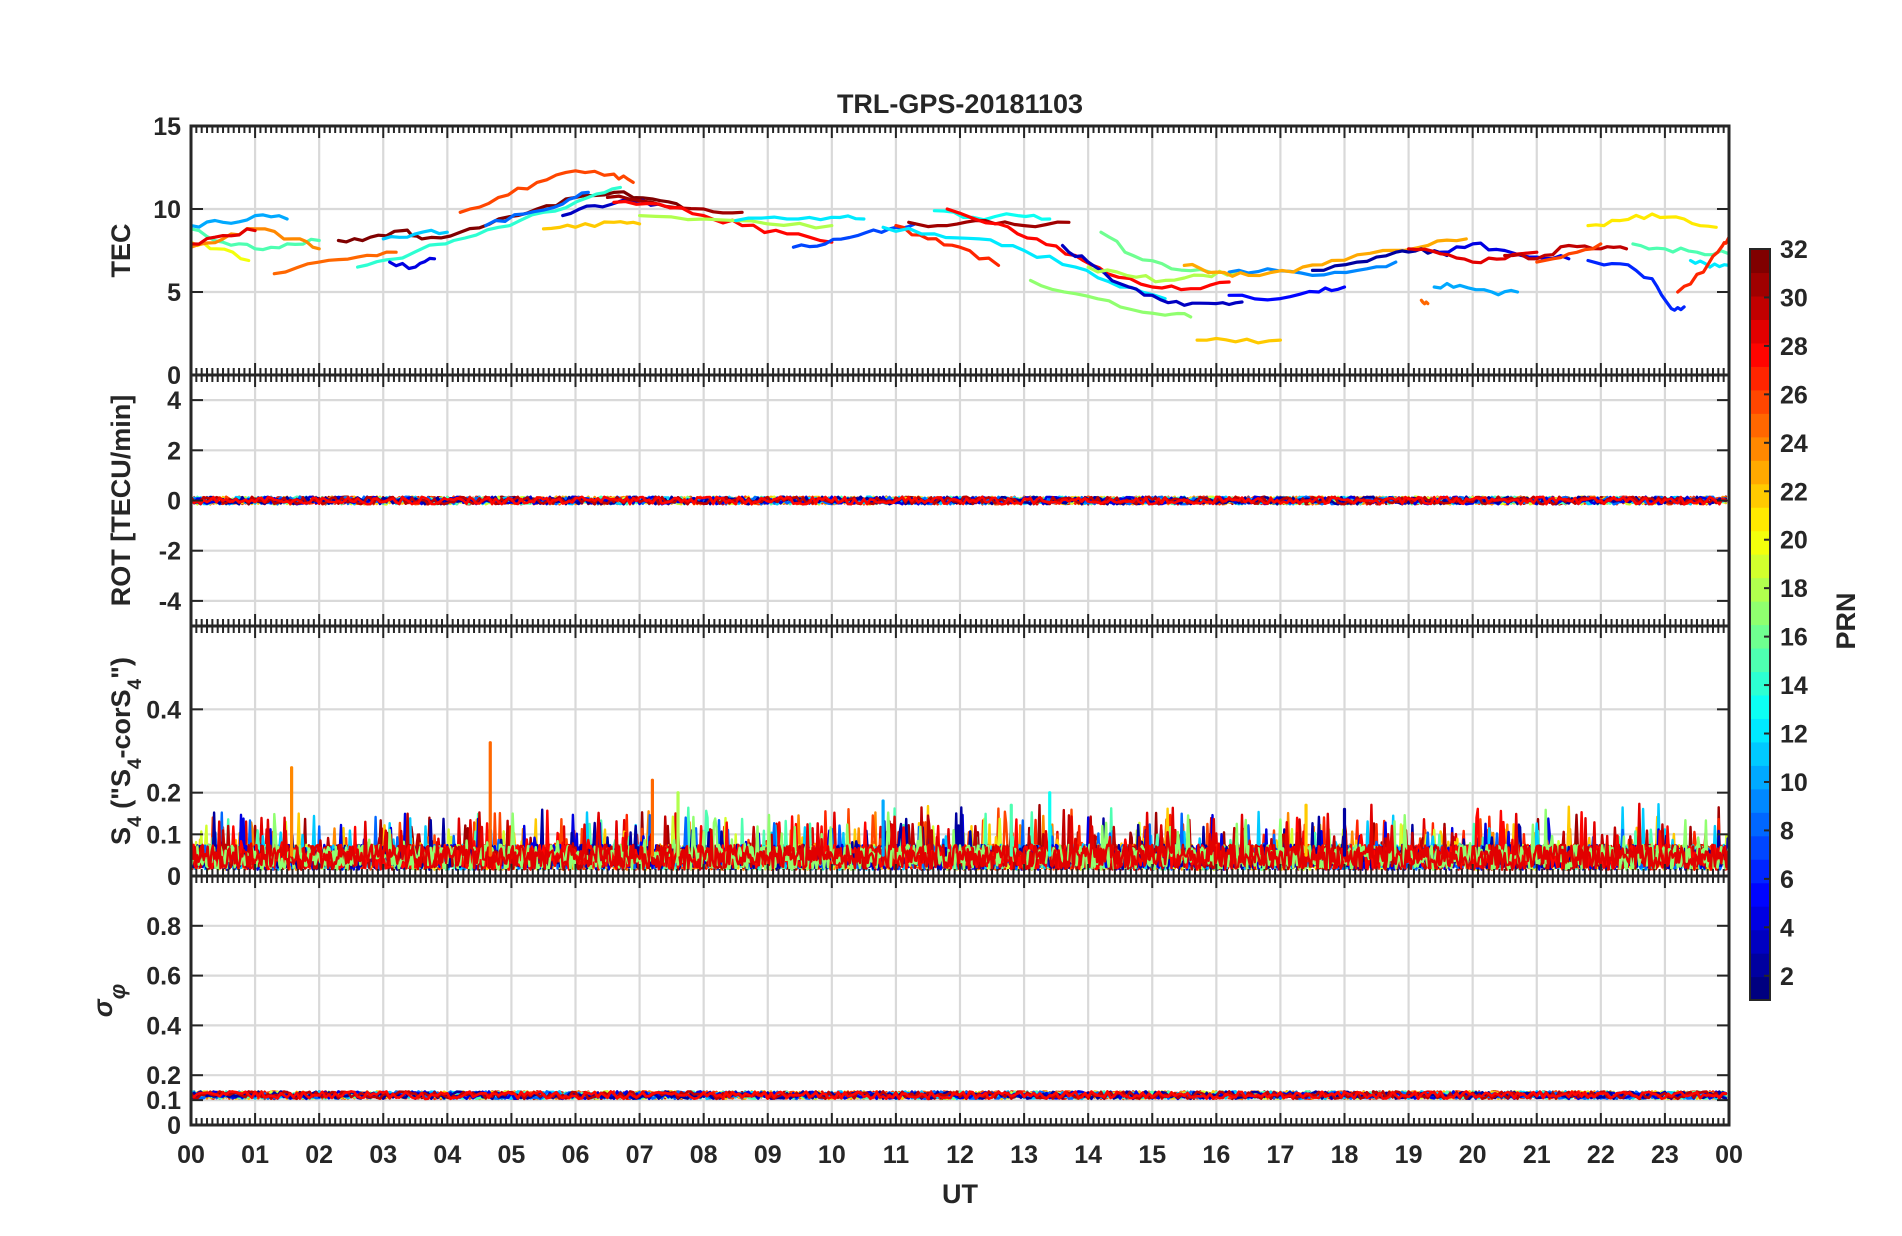 This screenshot has width=1902, height=1236. What do you see at coordinates (255, 1155) in the screenshot?
I see `x-tick-label: 01` at bounding box center [255, 1155].